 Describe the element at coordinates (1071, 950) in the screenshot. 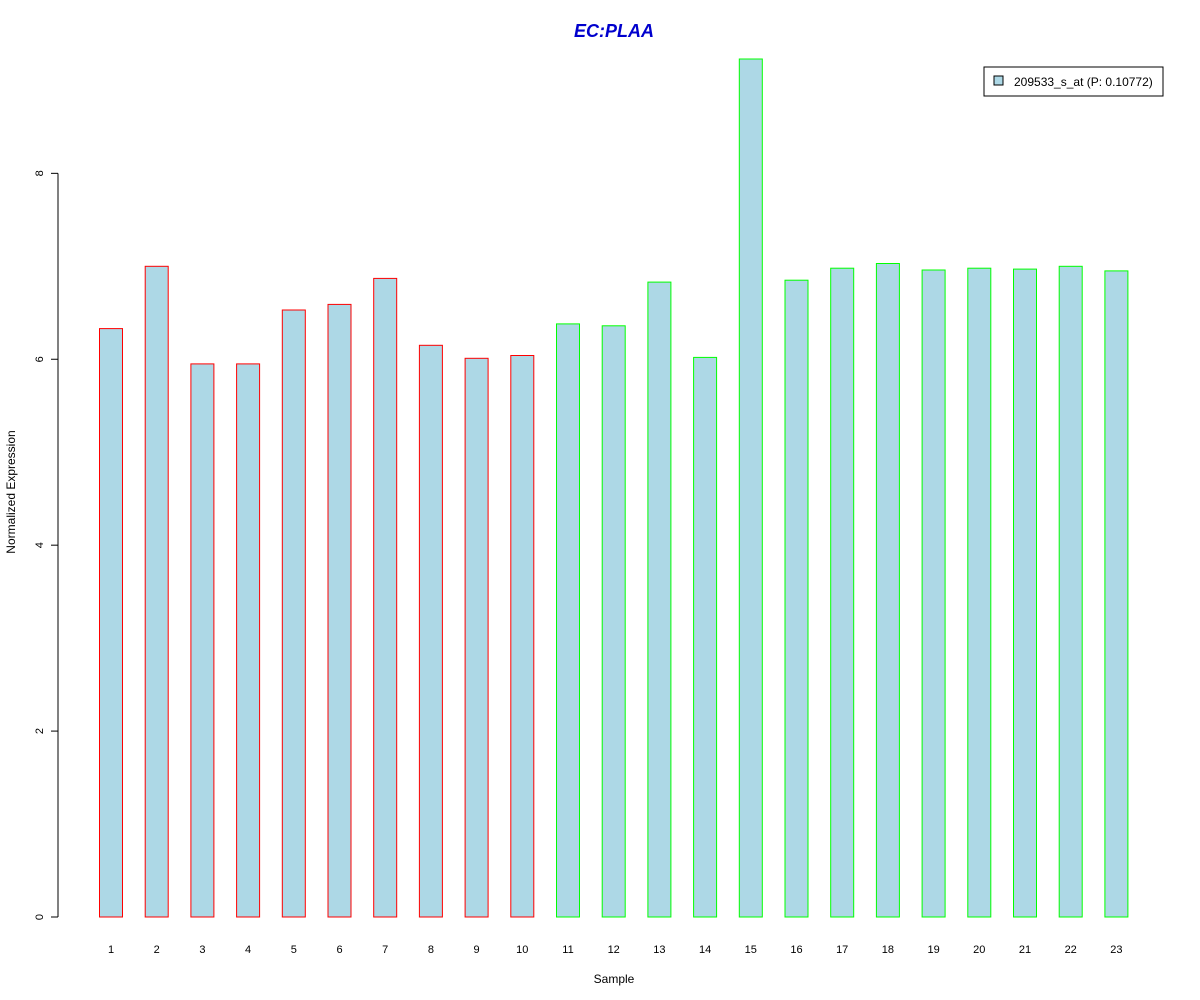

I see `x-tick-label-22: 22` at that location.